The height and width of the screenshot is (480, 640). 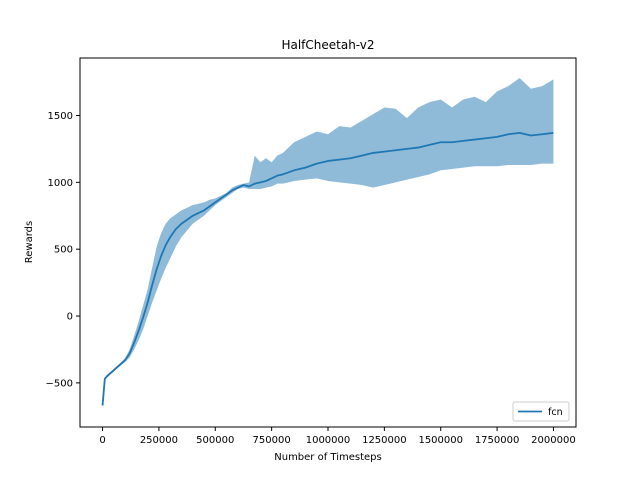 I want to click on x-tick-label: 1500000, so click(x=440, y=440).